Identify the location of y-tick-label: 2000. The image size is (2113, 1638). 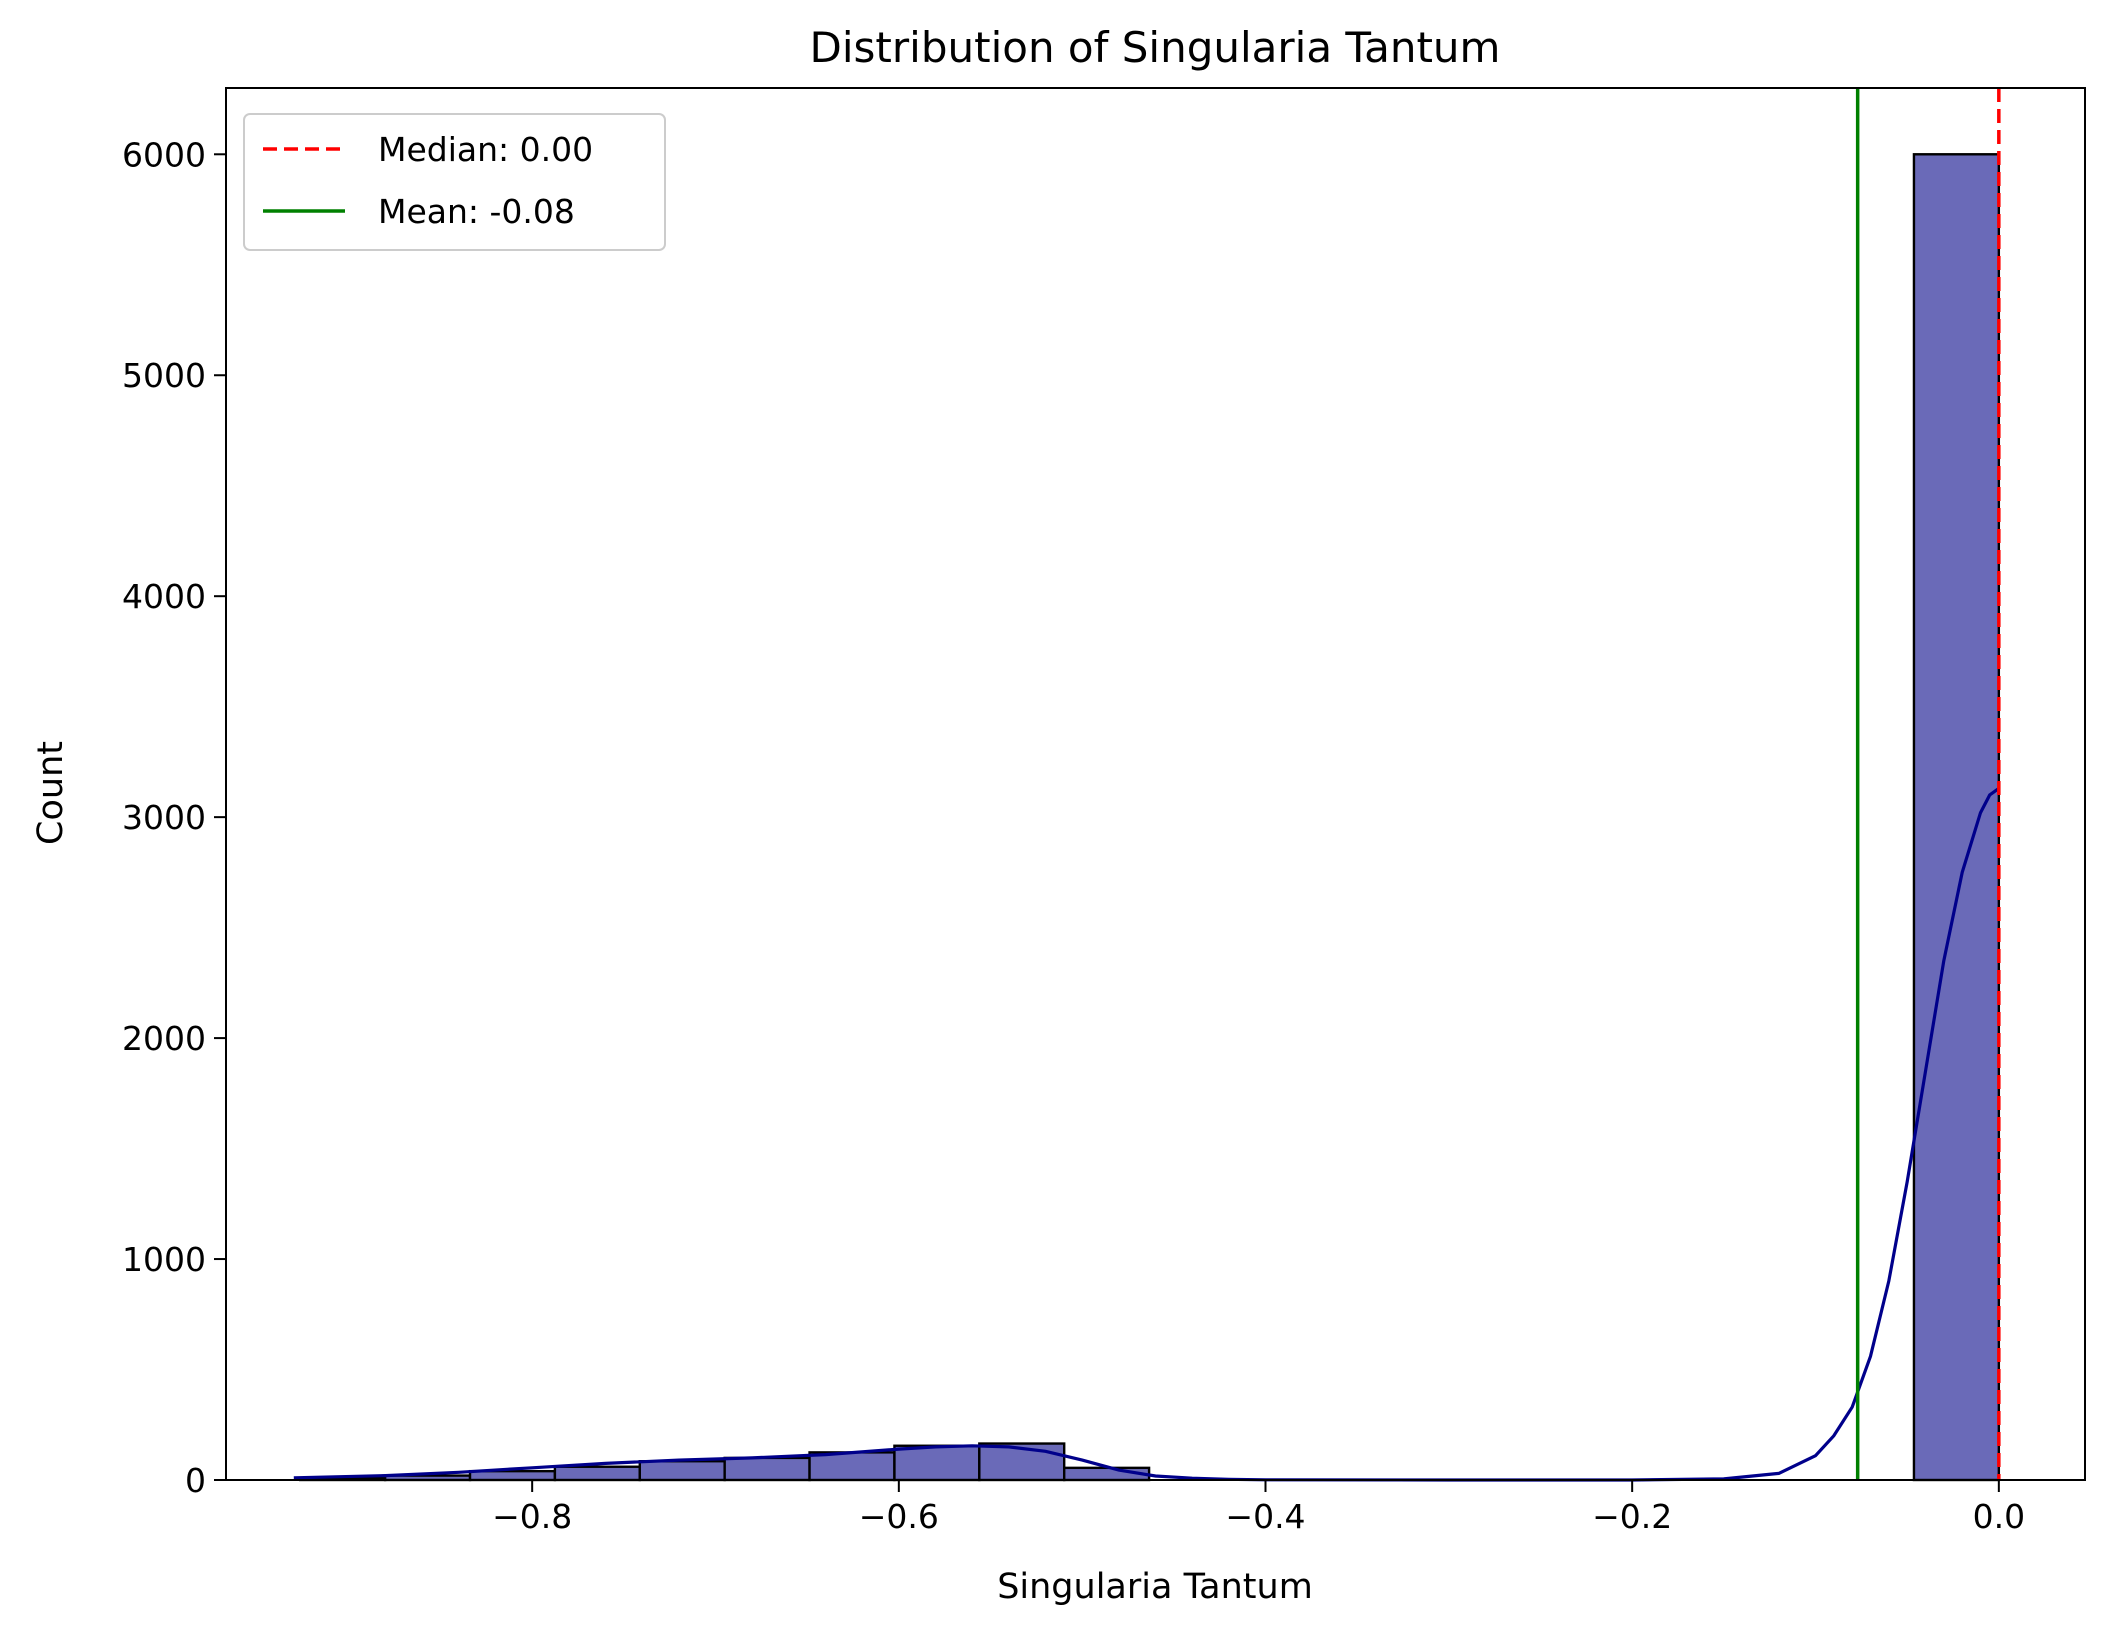
(164, 1038).